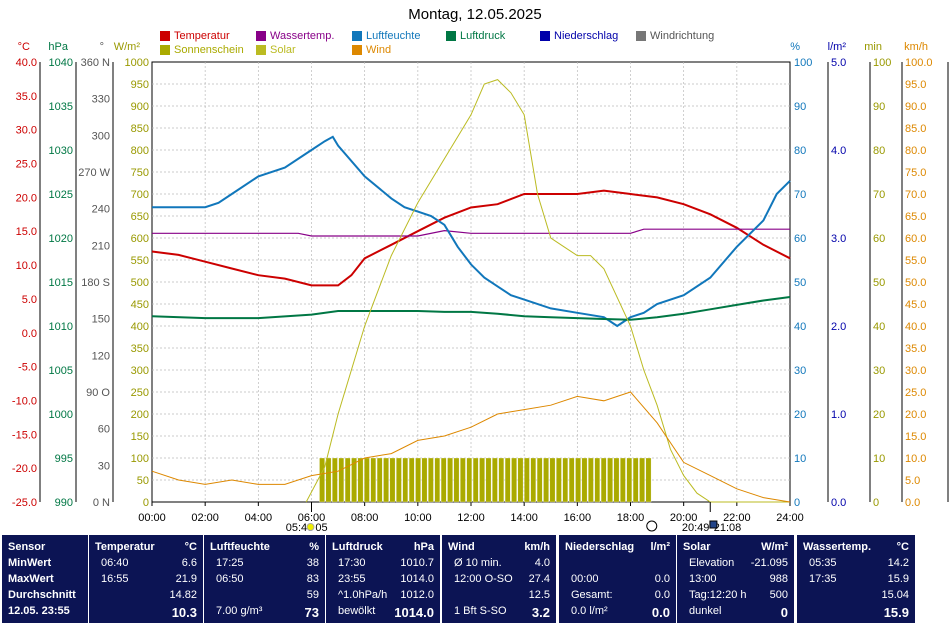  Describe the element at coordinates (652, 526) in the screenshot. I see `clock-icon` at that location.